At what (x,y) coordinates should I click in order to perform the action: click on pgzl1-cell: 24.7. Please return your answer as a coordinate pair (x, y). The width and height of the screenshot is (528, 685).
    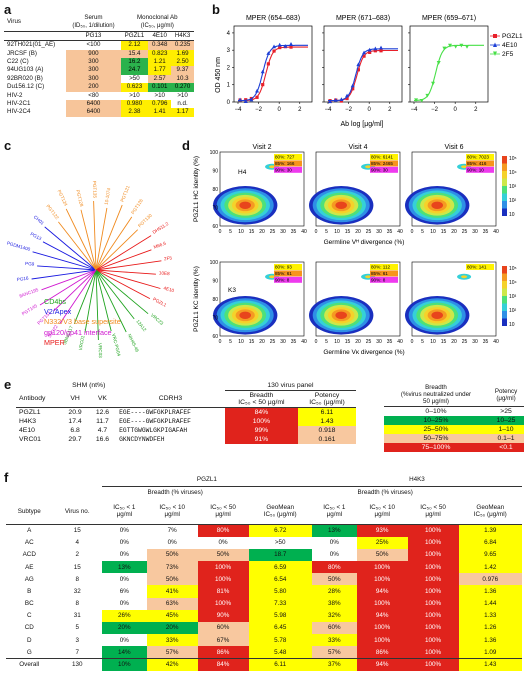
    Looking at the image, I should click on (135, 70).